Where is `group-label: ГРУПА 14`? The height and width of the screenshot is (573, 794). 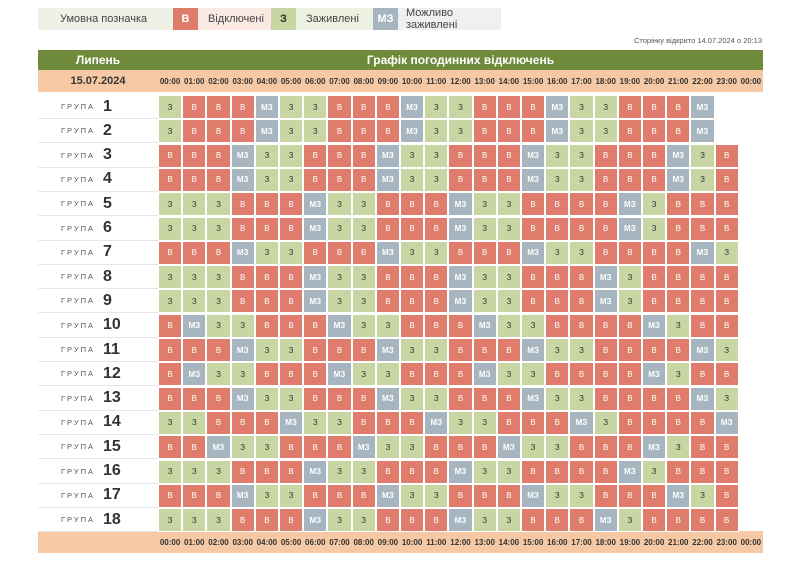 group-label: ГРУПА 14 is located at coordinates (98, 423).